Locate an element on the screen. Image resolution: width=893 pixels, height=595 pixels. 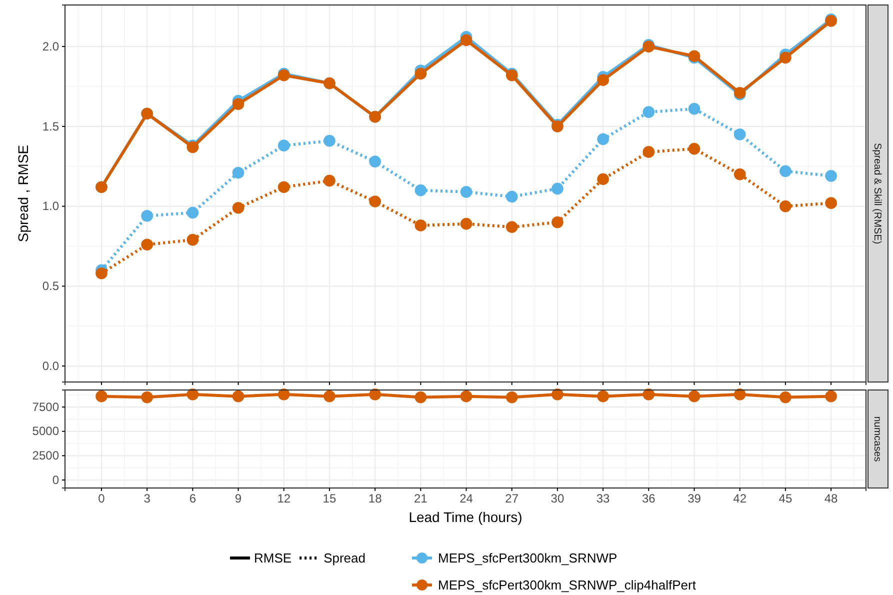
x-tick-label: 30 is located at coordinates (557, 499).